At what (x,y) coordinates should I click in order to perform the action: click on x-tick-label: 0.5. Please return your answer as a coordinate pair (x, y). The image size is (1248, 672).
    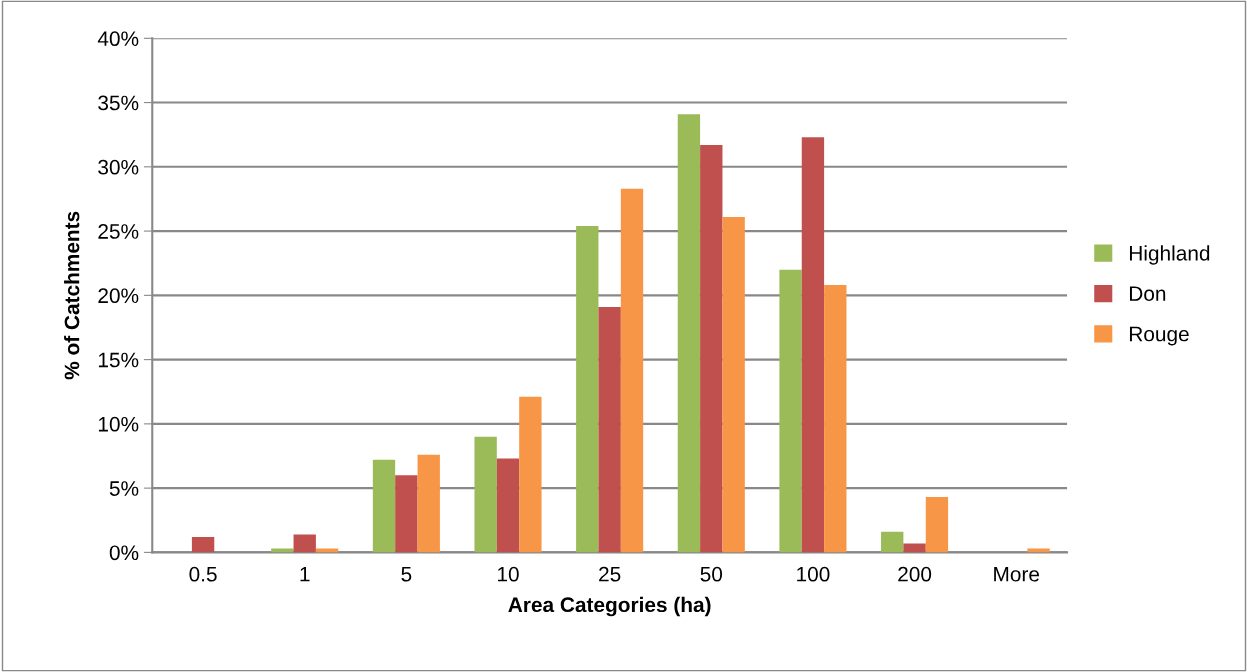
    Looking at the image, I should click on (203, 574).